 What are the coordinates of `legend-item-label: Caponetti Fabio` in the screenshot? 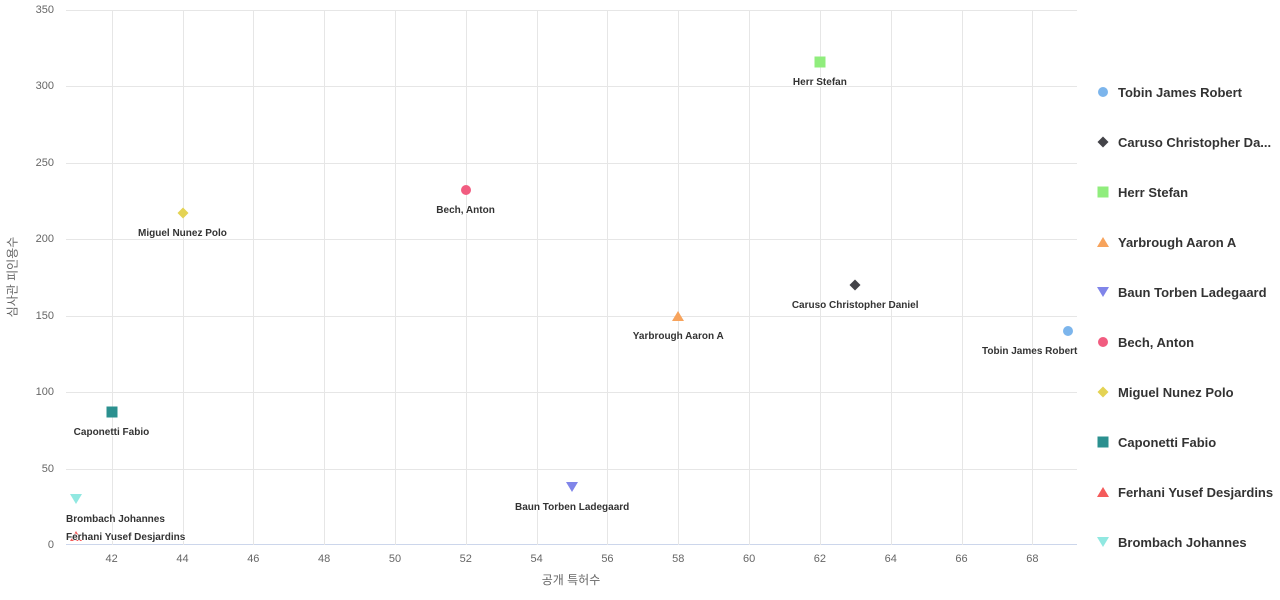 It's located at (1167, 442).